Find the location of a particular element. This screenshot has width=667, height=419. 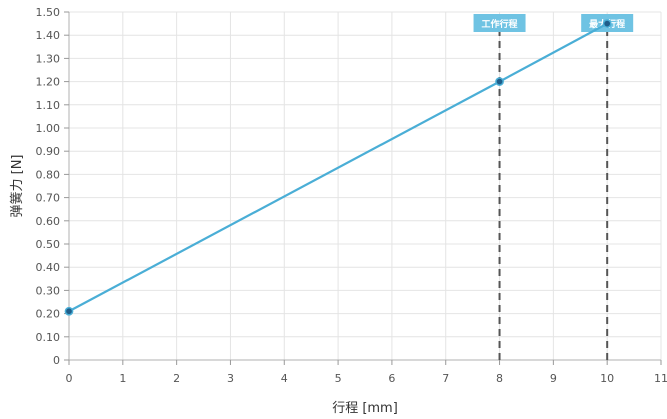

x-axis-title: 行程 [mm] is located at coordinates (365, 408).